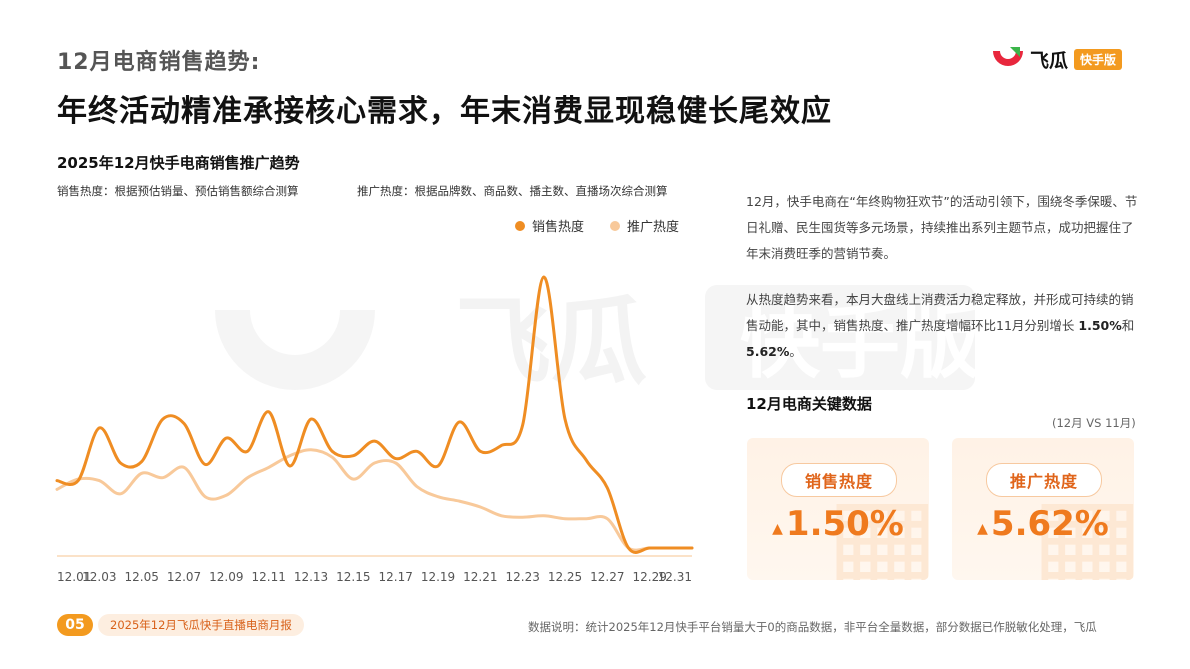  What do you see at coordinates (607, 577) in the screenshot?
I see `x-tick-label: 12.27` at bounding box center [607, 577].